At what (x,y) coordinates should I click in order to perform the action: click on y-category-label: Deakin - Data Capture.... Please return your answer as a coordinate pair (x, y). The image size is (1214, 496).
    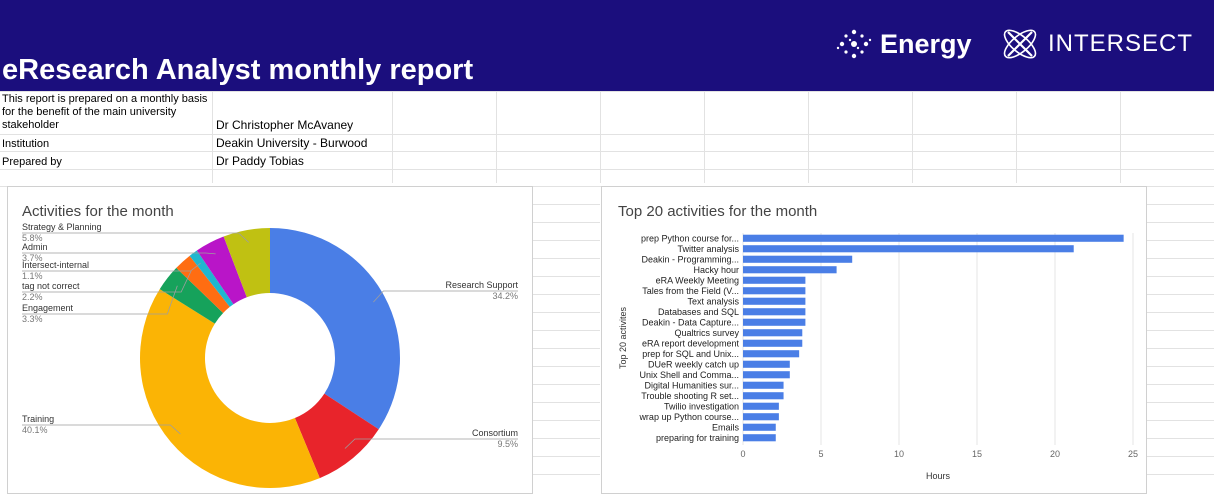
    Looking at the image, I should click on (690, 322).